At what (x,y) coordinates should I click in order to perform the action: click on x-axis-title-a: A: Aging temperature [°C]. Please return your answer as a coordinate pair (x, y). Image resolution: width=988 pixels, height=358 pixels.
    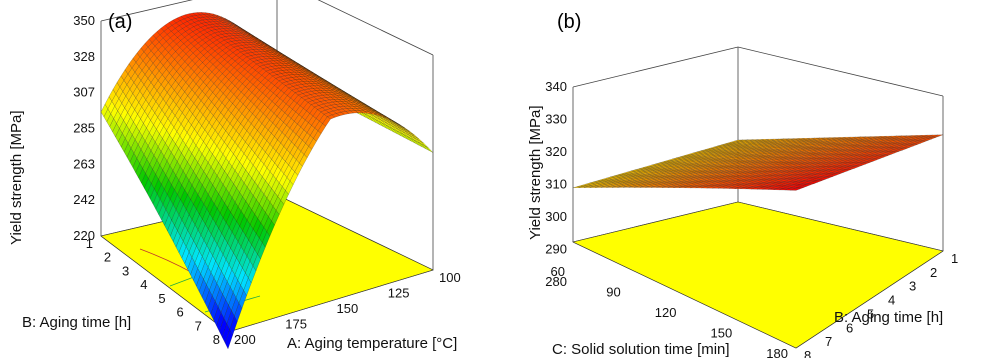
    Looking at the image, I should click on (372, 343).